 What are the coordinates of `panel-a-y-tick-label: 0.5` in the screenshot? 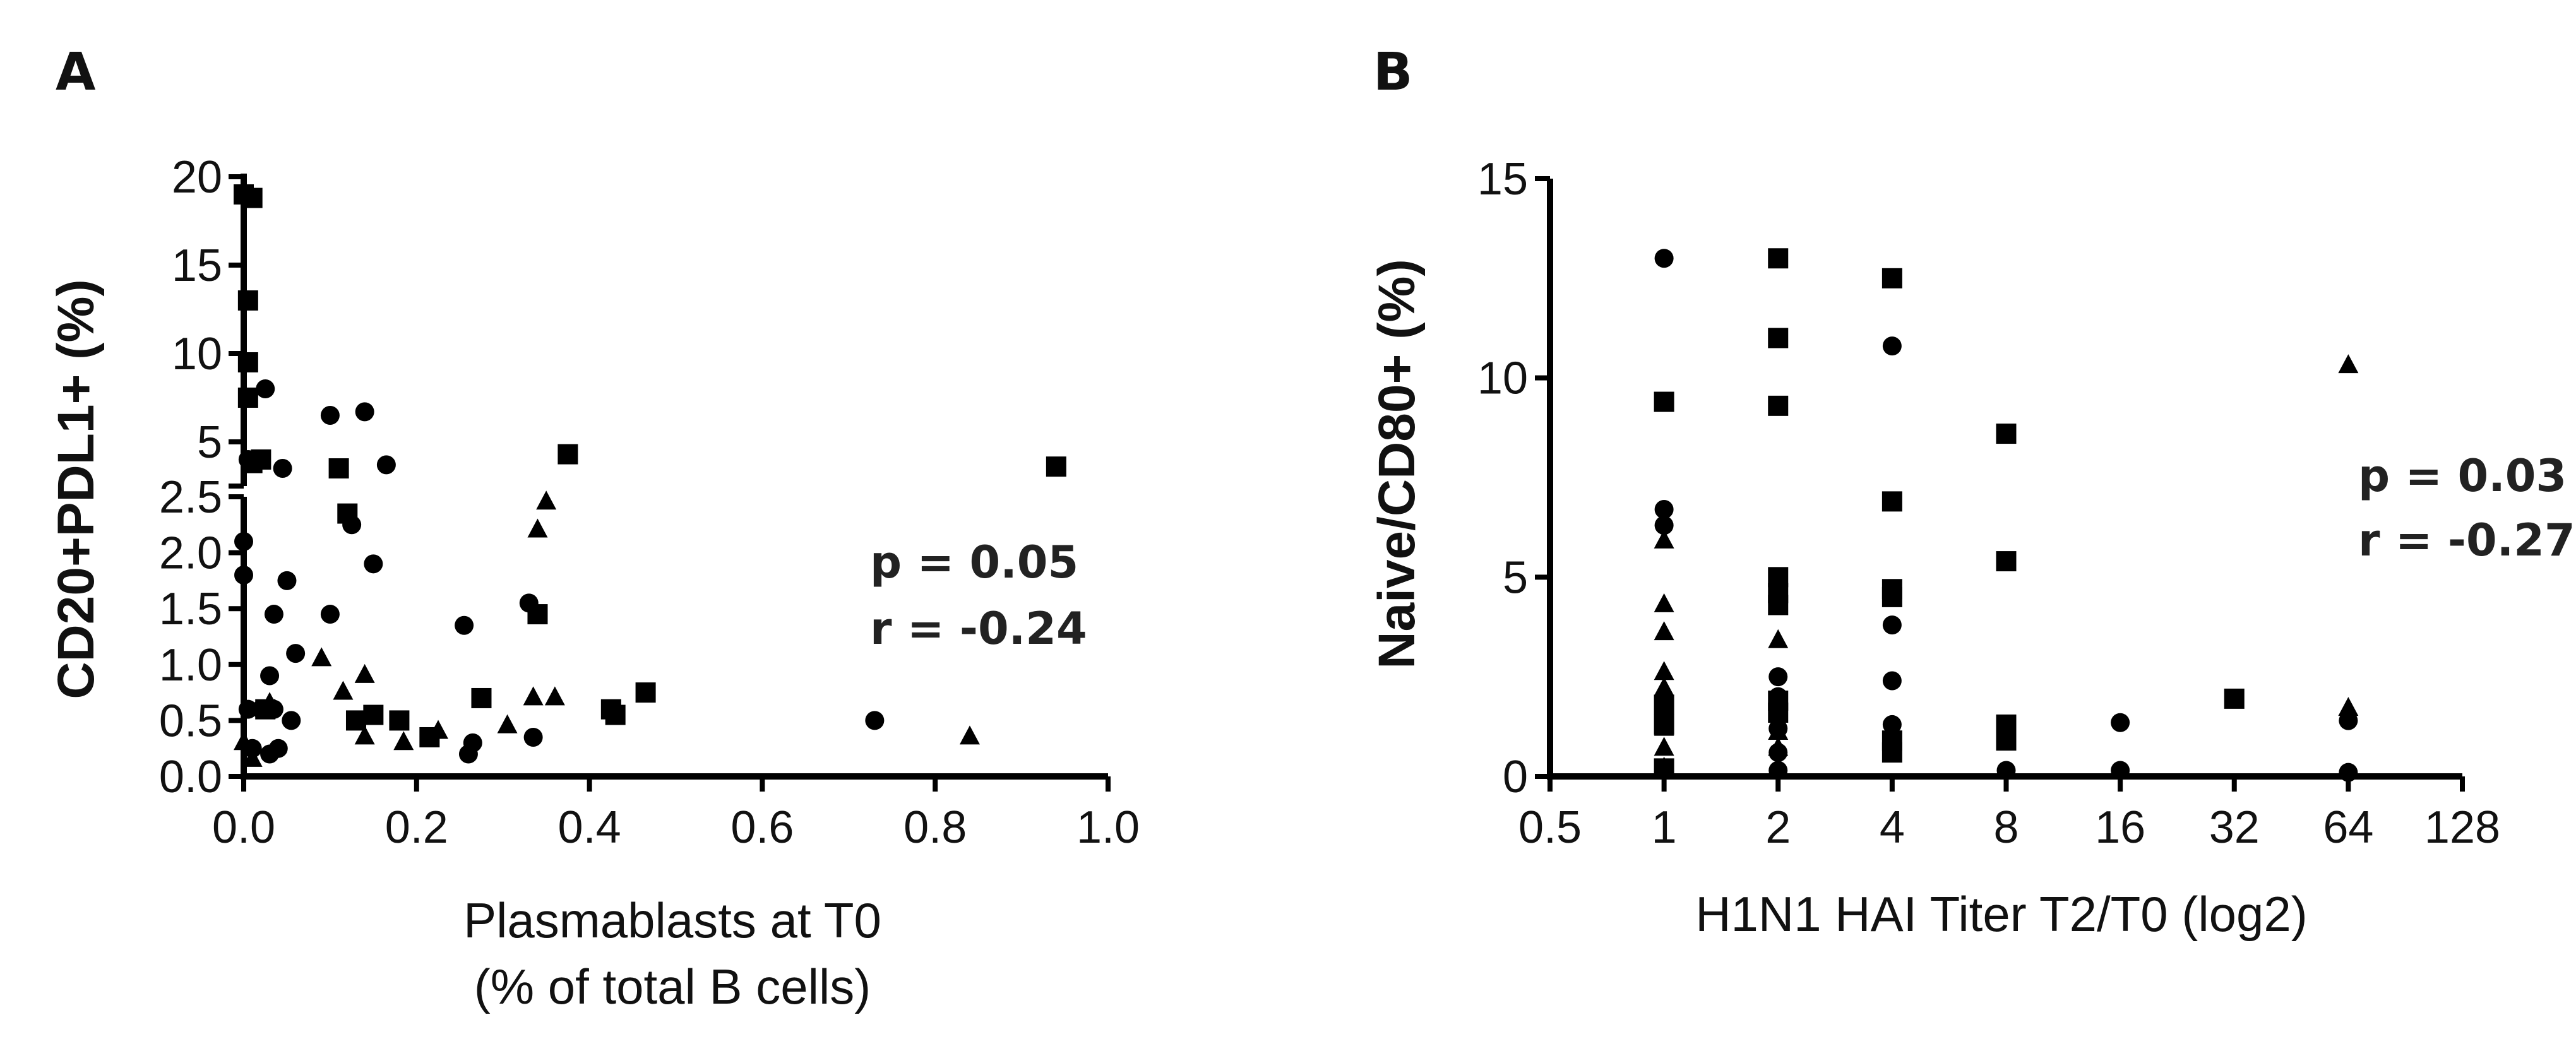 It's located at (190, 721).